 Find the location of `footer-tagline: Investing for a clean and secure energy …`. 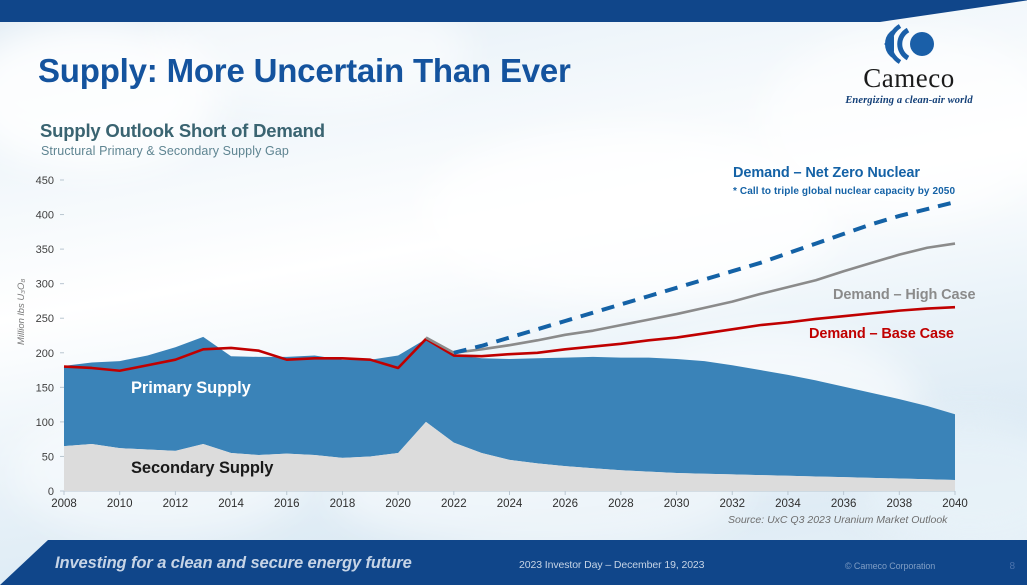

footer-tagline: Investing for a clean and secure energy … is located at coordinates (233, 563).